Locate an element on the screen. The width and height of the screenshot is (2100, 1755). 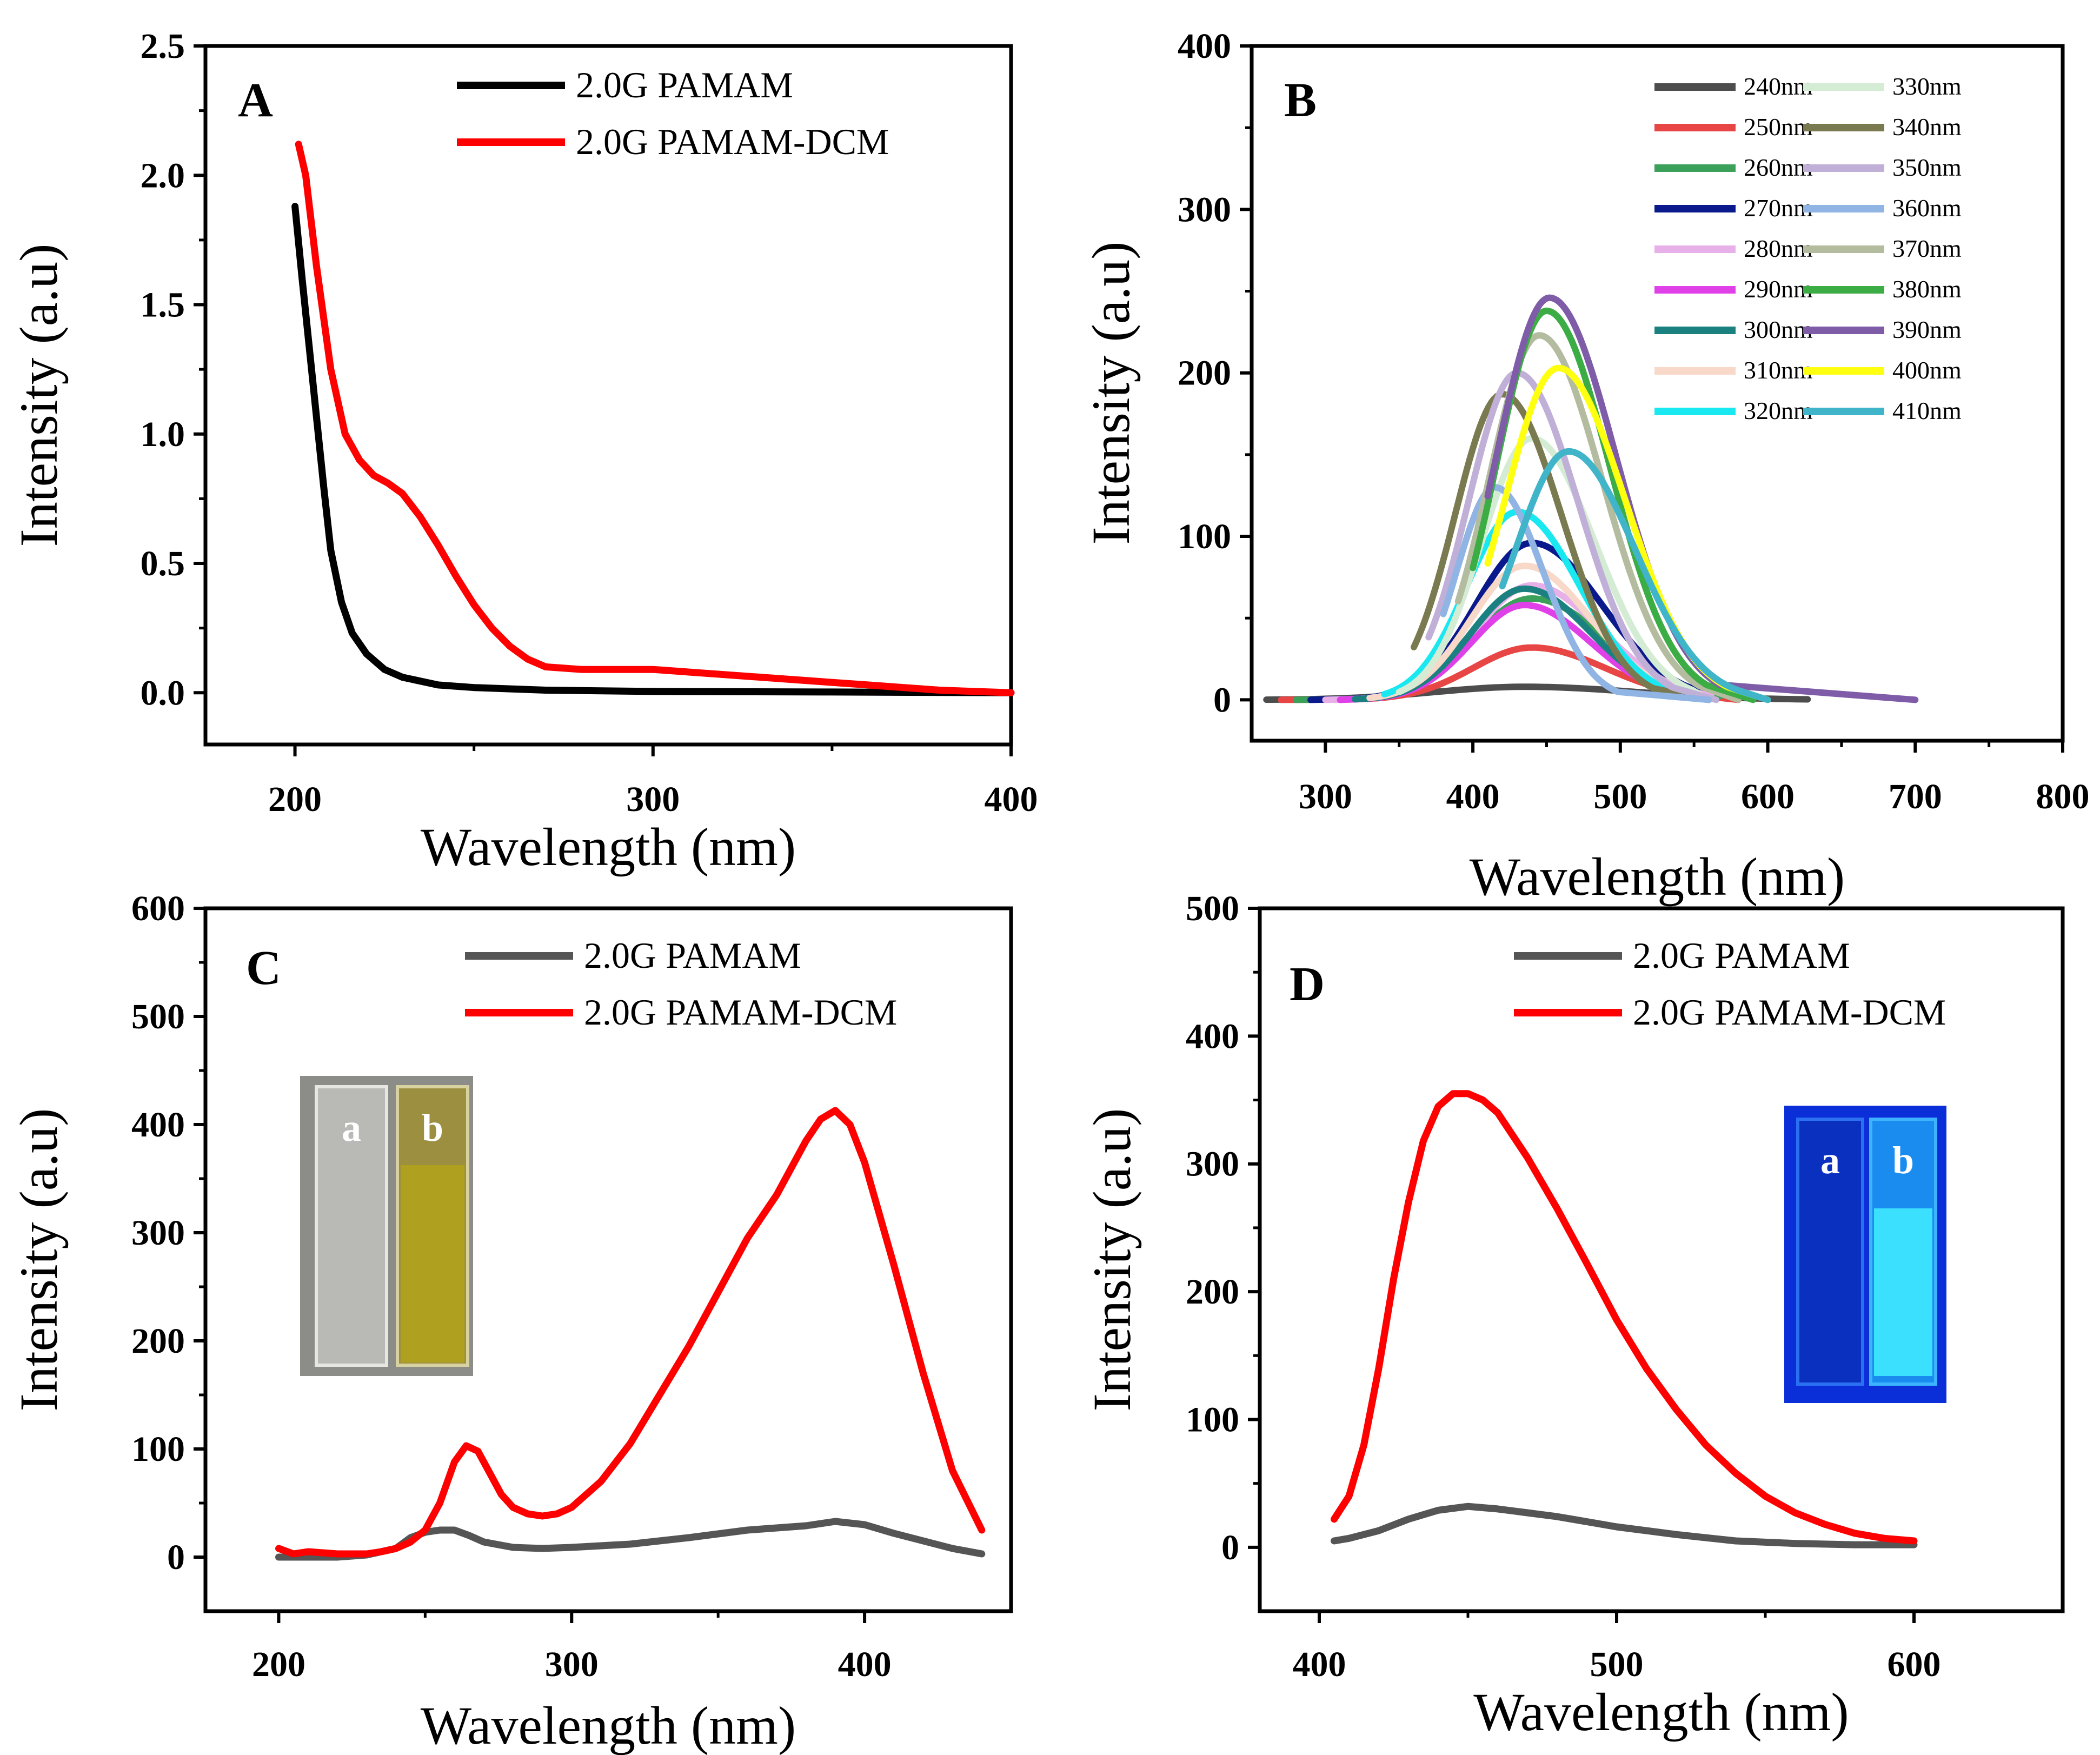
series-line-390nm is located at coordinates (1702, 498).